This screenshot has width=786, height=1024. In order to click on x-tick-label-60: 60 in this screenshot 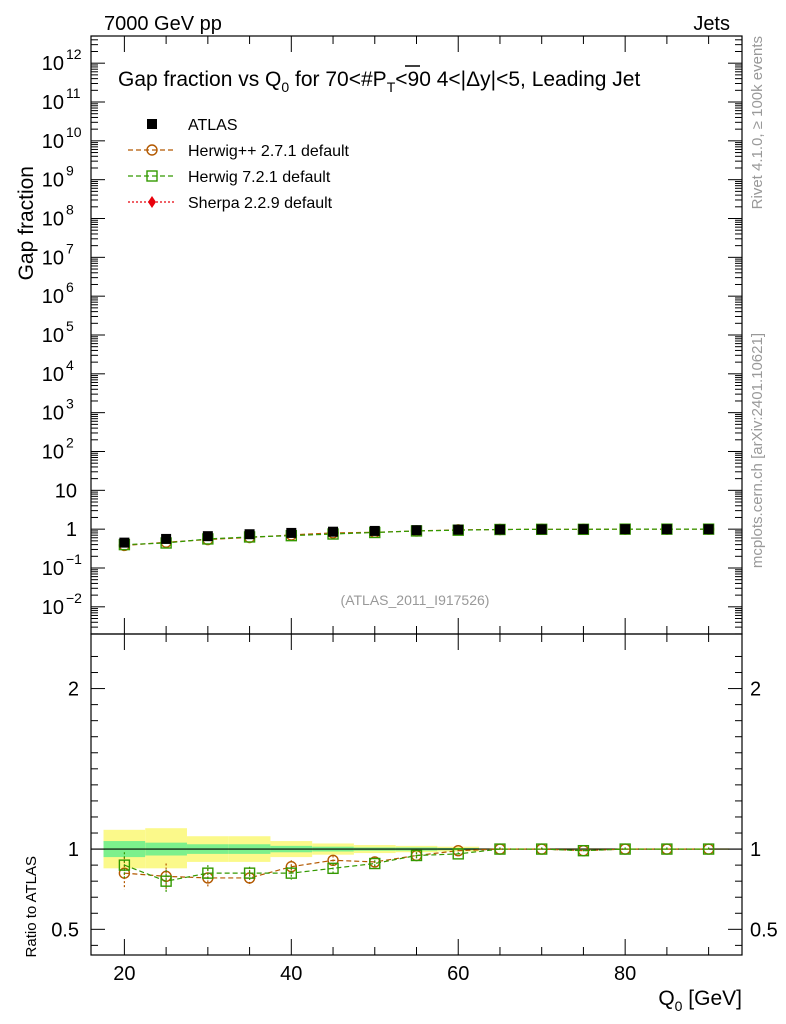, I will do `click(458, 974)`.